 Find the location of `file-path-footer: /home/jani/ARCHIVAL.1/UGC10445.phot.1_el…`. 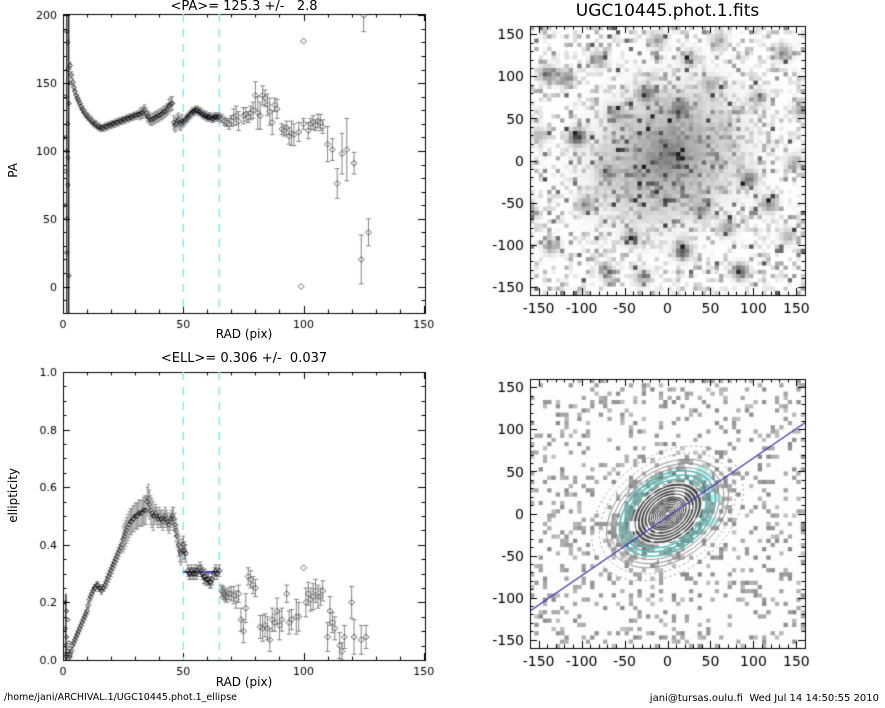

file-path-footer: /home/jani/ARCHIVAL.1/UGC10445.phot.1_el… is located at coordinates (120, 697).